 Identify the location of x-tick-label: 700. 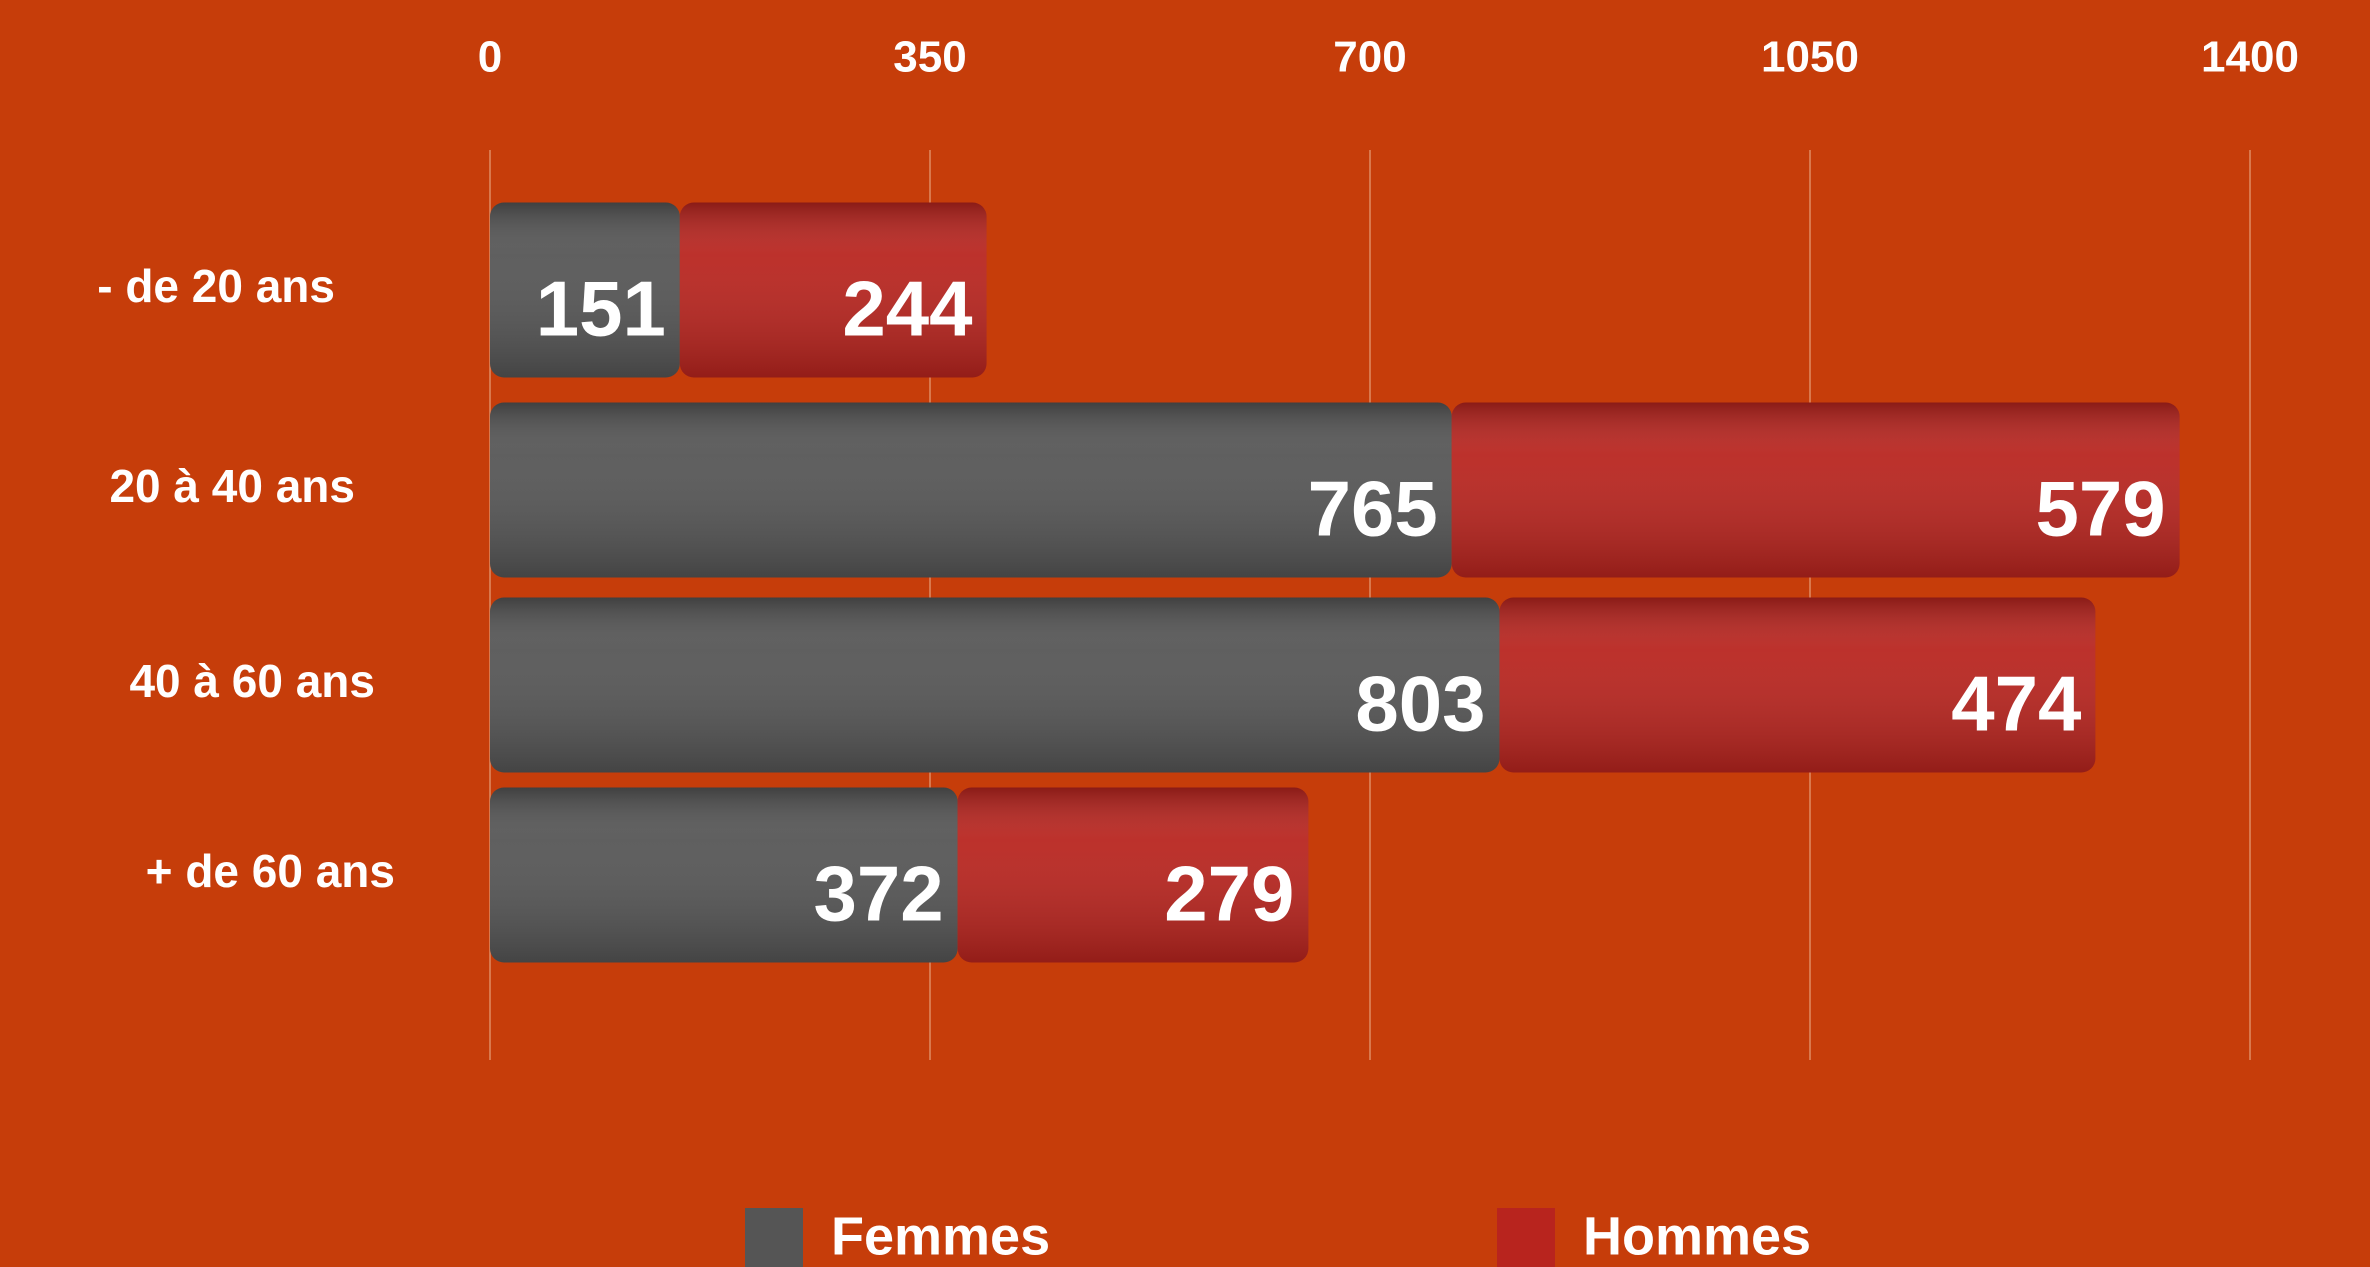
(1369, 57).